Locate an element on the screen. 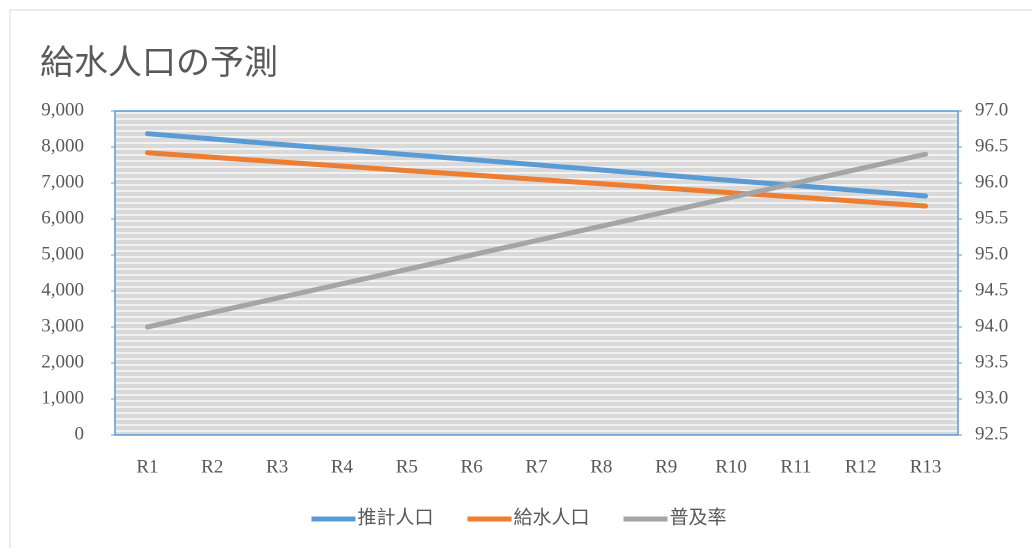 Image resolution: width=1032 pixels, height=553 pixels. y2-tick-label: 96.5 is located at coordinates (991, 145).